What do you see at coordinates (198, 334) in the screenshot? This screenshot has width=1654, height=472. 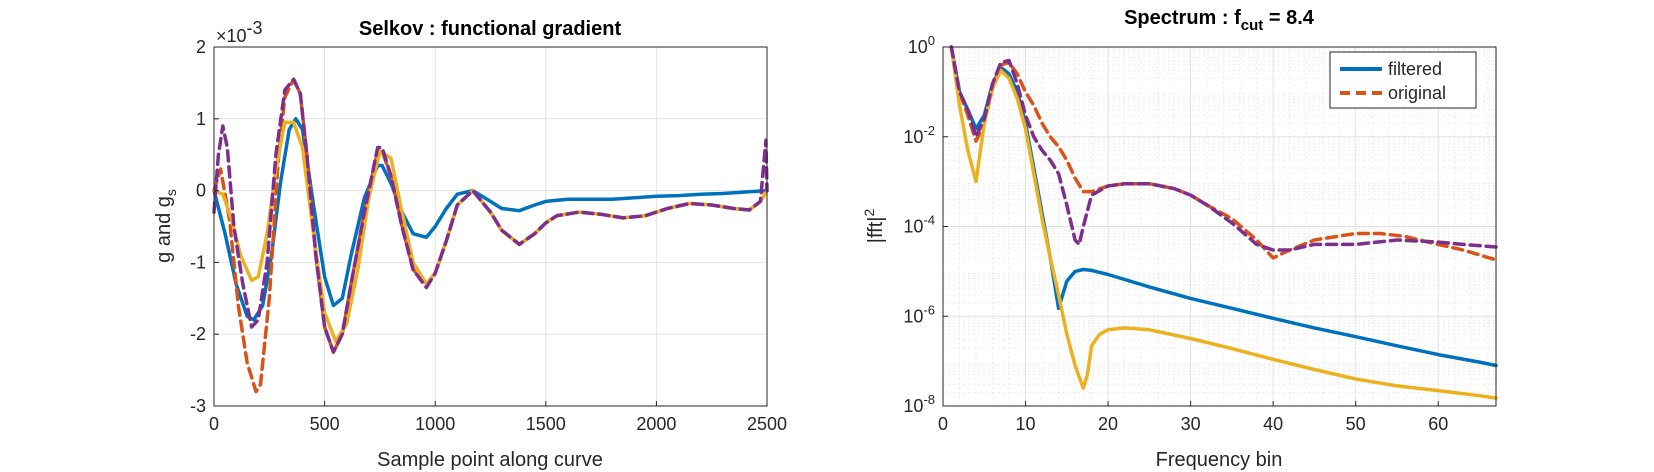 I see `left-y-tick-label: -2` at bounding box center [198, 334].